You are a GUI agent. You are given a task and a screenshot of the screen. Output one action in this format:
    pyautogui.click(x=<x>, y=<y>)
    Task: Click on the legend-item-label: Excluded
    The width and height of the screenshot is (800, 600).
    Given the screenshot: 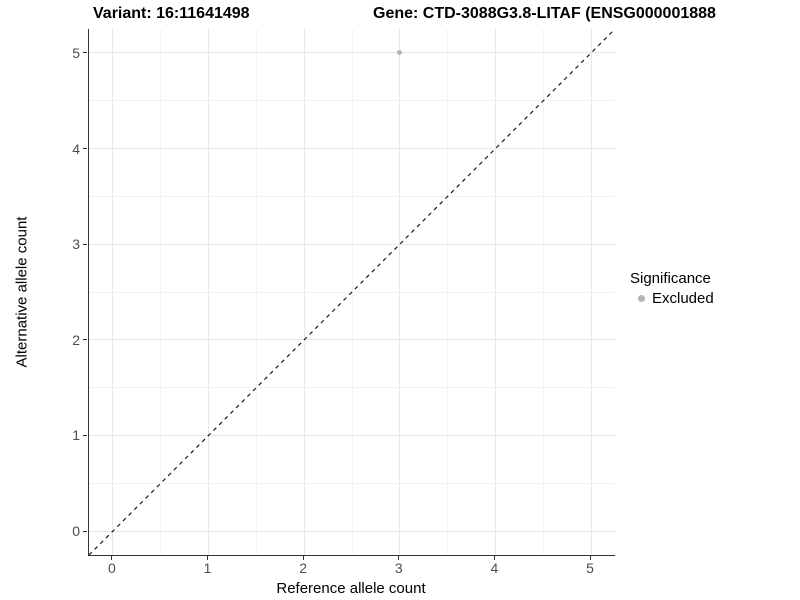 What is the action you would take?
    pyautogui.click(x=683, y=298)
    